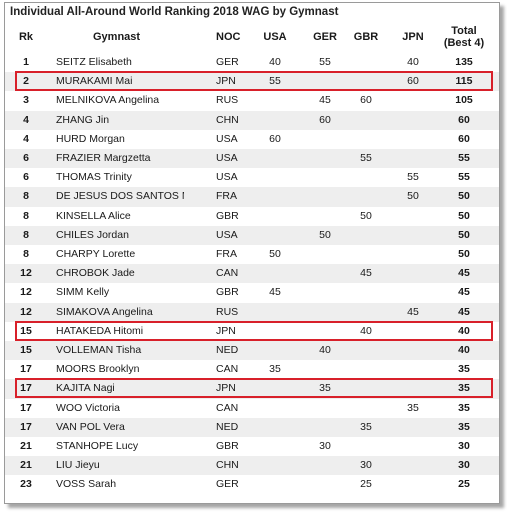  Describe the element at coordinates (95, 273) in the screenshot. I see `cell-name: CHROBOK Jade` at that location.